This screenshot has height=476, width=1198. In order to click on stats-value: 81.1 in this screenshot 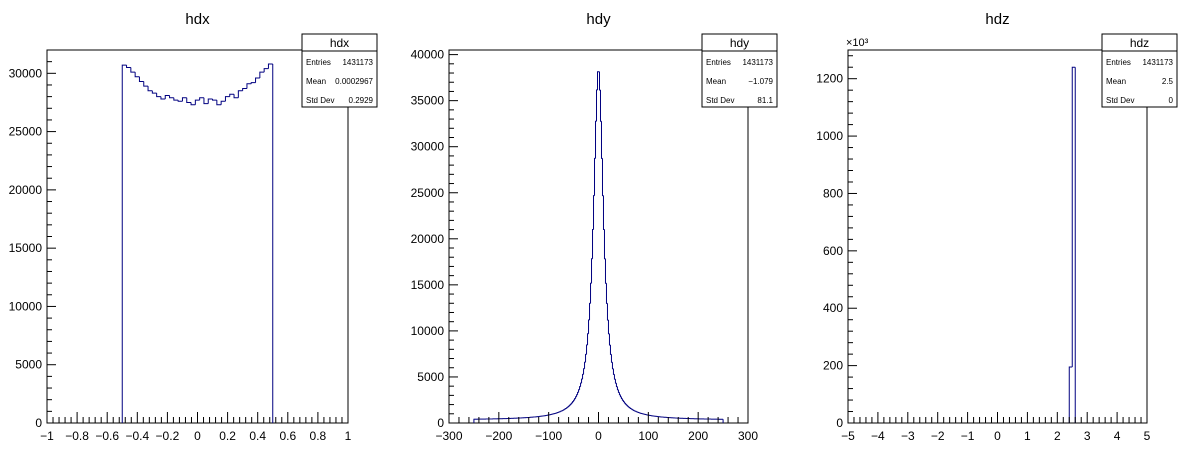, I will do `click(765, 100)`.